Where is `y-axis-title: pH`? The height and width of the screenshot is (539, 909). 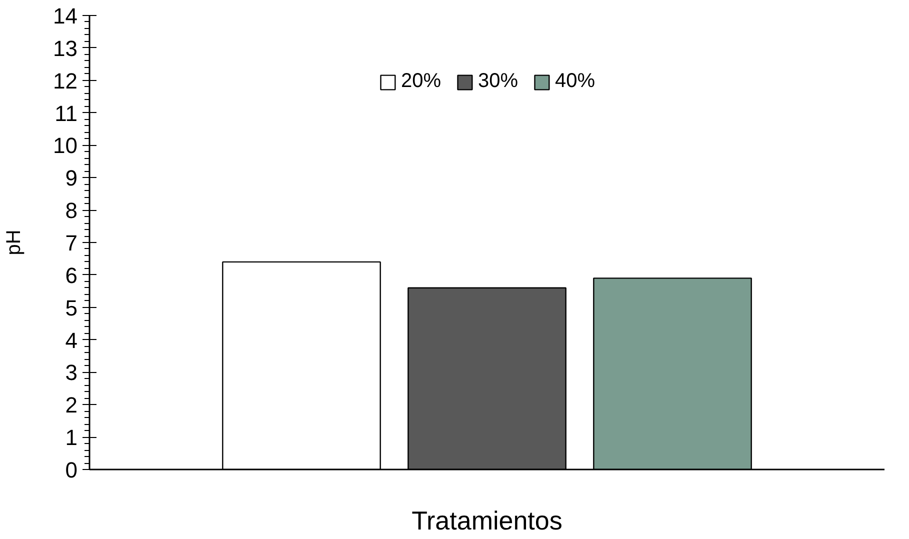 y-axis-title: pH is located at coordinates (14, 243).